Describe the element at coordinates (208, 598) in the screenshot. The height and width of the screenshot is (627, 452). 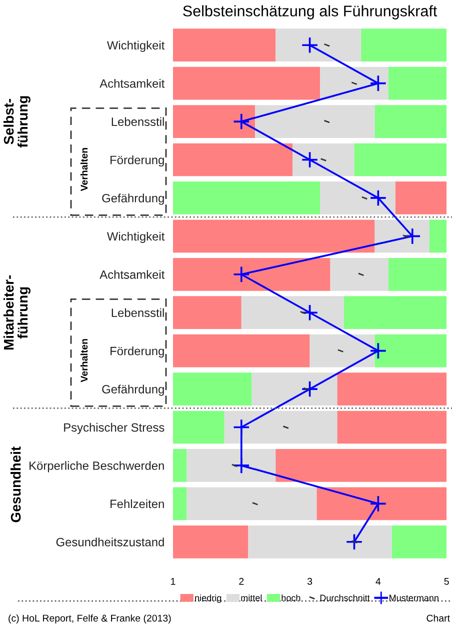
I see `legend-label: niedrig` at that location.